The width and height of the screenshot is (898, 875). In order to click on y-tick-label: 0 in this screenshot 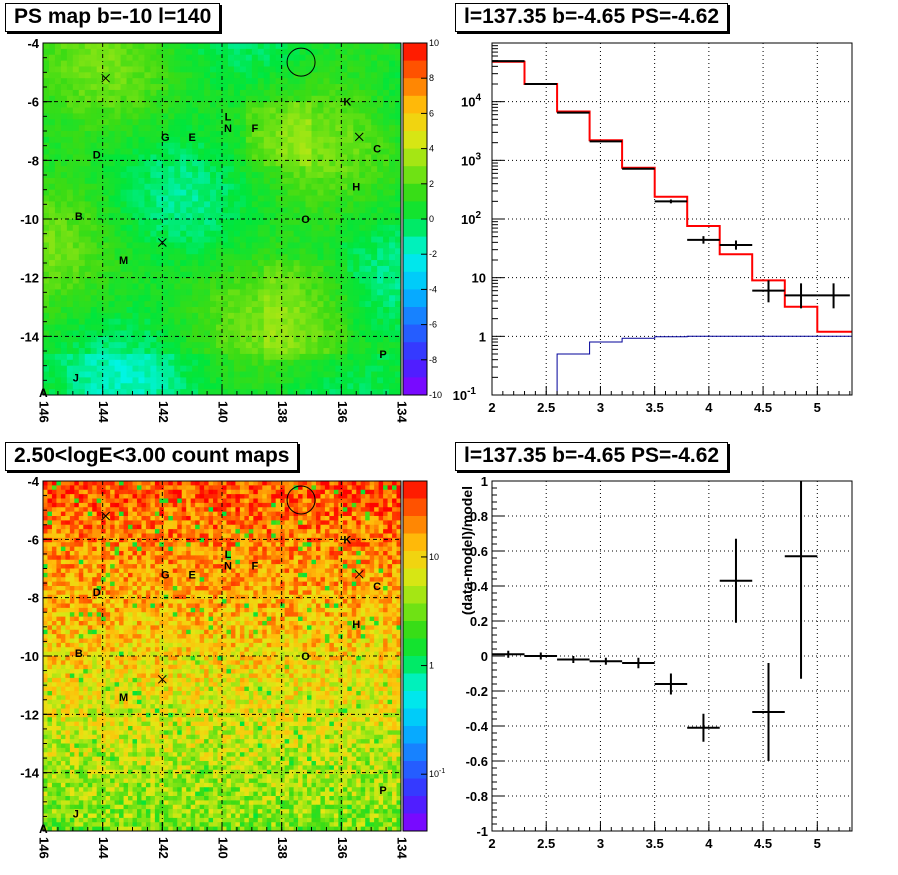, I will do `click(484, 656)`.